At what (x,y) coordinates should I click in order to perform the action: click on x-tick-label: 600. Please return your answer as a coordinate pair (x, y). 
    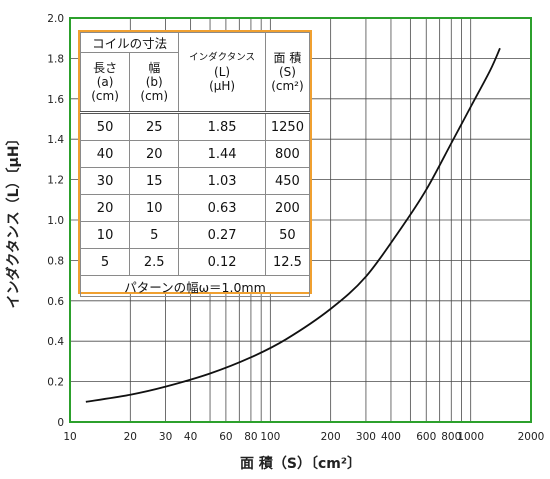
    Looking at the image, I should click on (426, 437).